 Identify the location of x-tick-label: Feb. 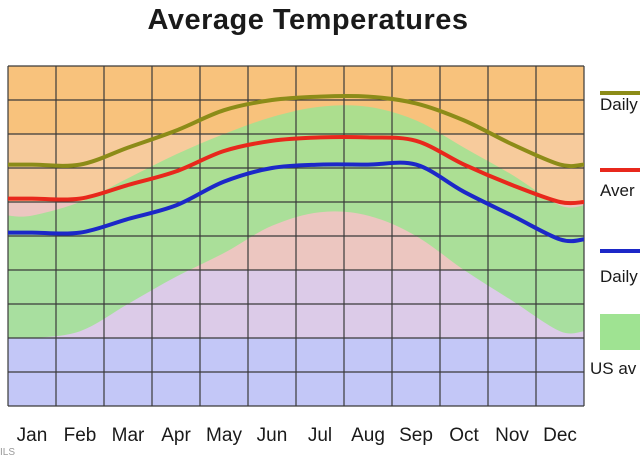
(80, 435).